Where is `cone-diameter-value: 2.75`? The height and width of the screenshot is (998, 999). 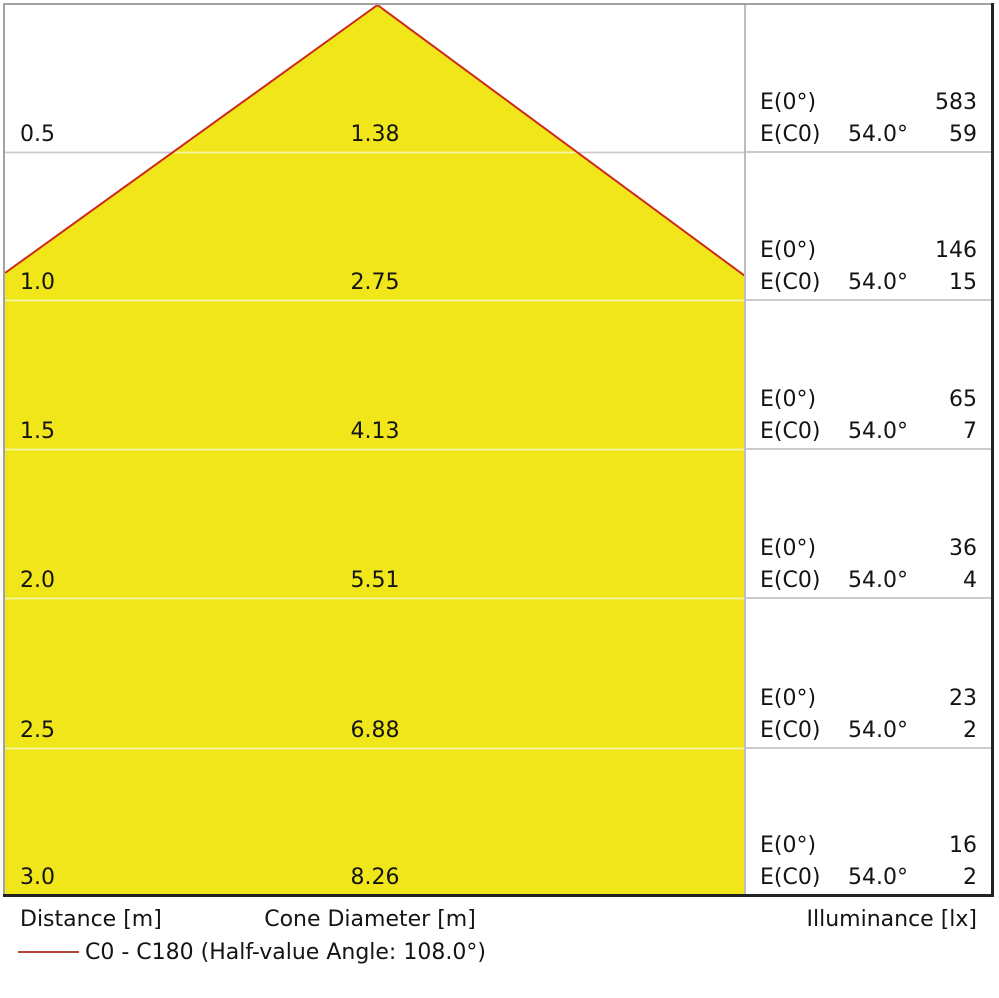
cone-diameter-value: 2.75 is located at coordinates (375, 282).